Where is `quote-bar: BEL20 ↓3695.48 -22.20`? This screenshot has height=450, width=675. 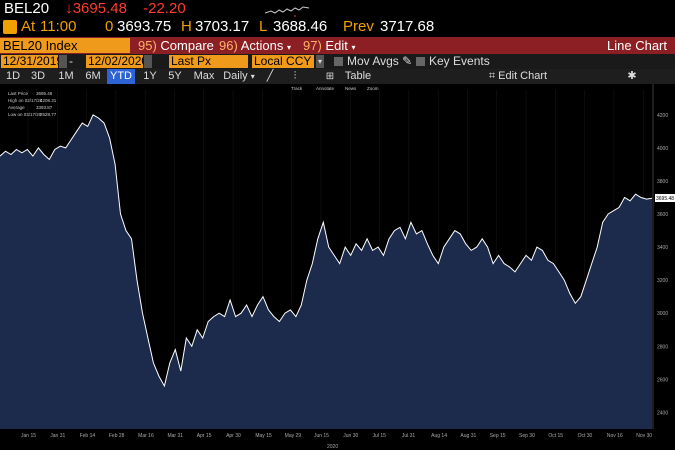
quote-bar: BEL20 ↓3695.48 -22.20 is located at coordinates (337, 9).